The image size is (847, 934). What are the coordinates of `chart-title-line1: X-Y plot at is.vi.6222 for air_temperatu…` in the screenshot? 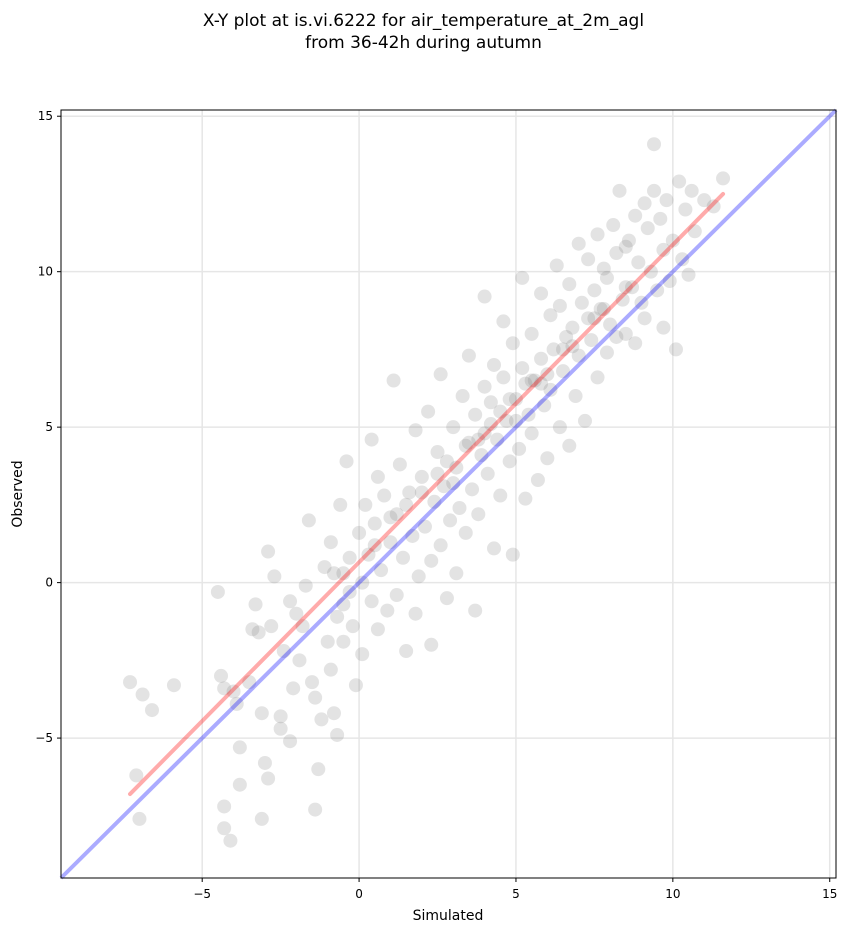 It's located at (423, 21).